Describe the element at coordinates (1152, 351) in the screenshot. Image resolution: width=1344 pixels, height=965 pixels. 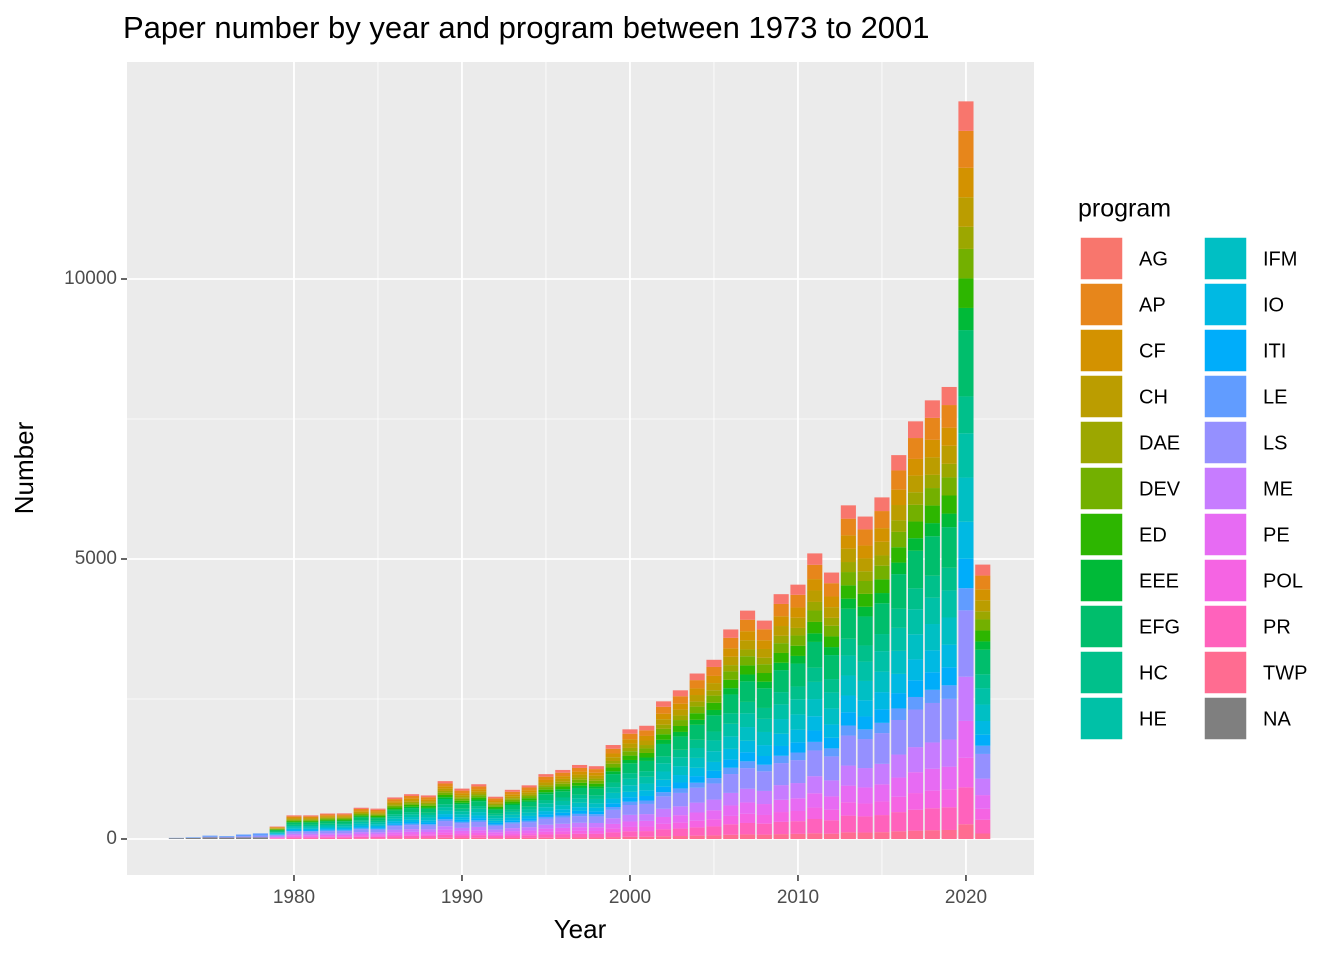
I see `legend-label: CF` at that location.